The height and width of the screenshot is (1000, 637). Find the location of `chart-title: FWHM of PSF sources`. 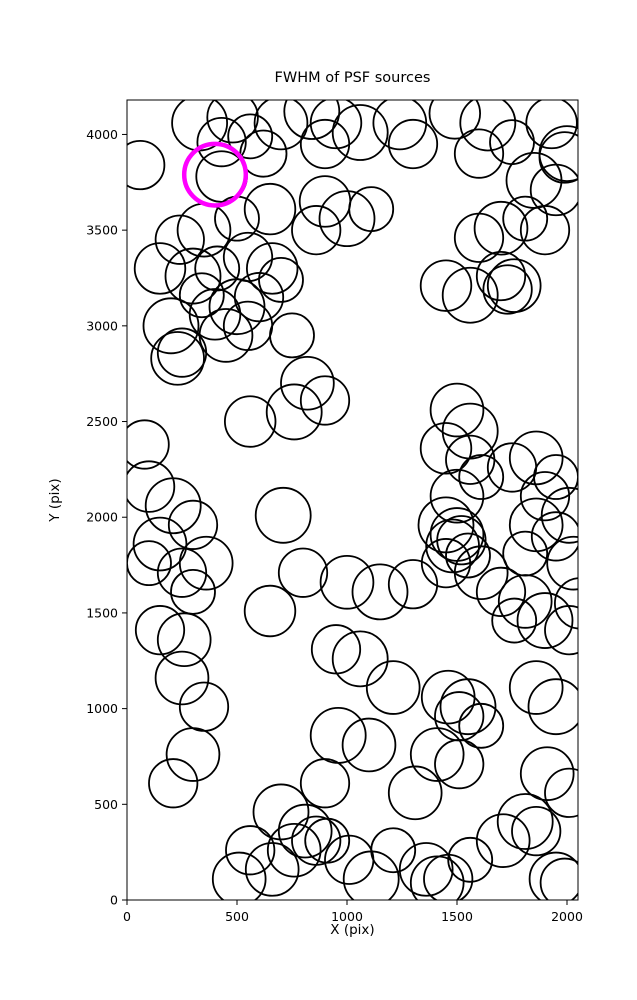

chart-title: FWHM of PSF sources is located at coordinates (352, 78).